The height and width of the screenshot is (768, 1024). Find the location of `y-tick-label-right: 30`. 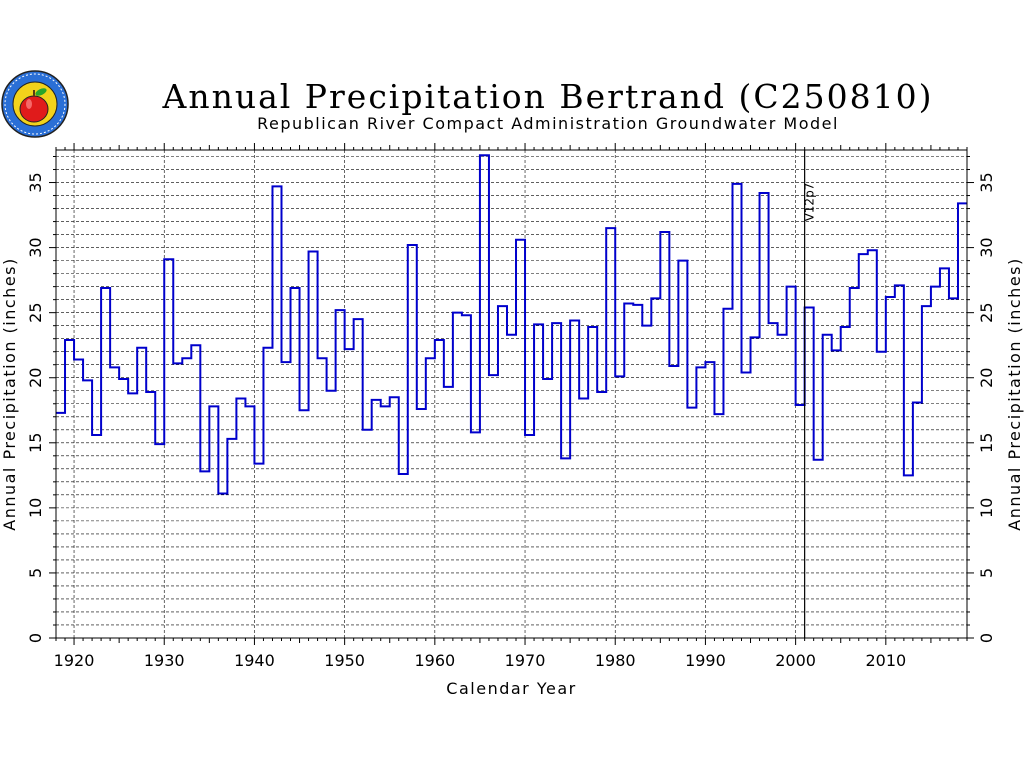

y-tick-label-right: 30 is located at coordinates (986, 247).